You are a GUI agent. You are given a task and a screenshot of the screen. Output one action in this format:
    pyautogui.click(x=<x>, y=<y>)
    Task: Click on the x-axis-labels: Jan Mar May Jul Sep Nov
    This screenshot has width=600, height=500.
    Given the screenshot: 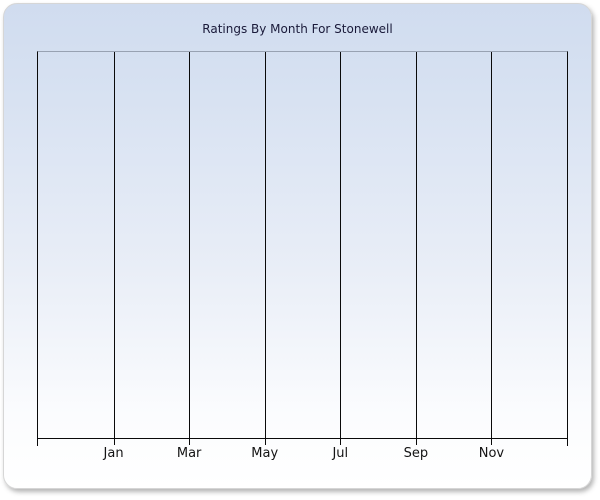 What is the action you would take?
    pyautogui.click(x=302, y=455)
    